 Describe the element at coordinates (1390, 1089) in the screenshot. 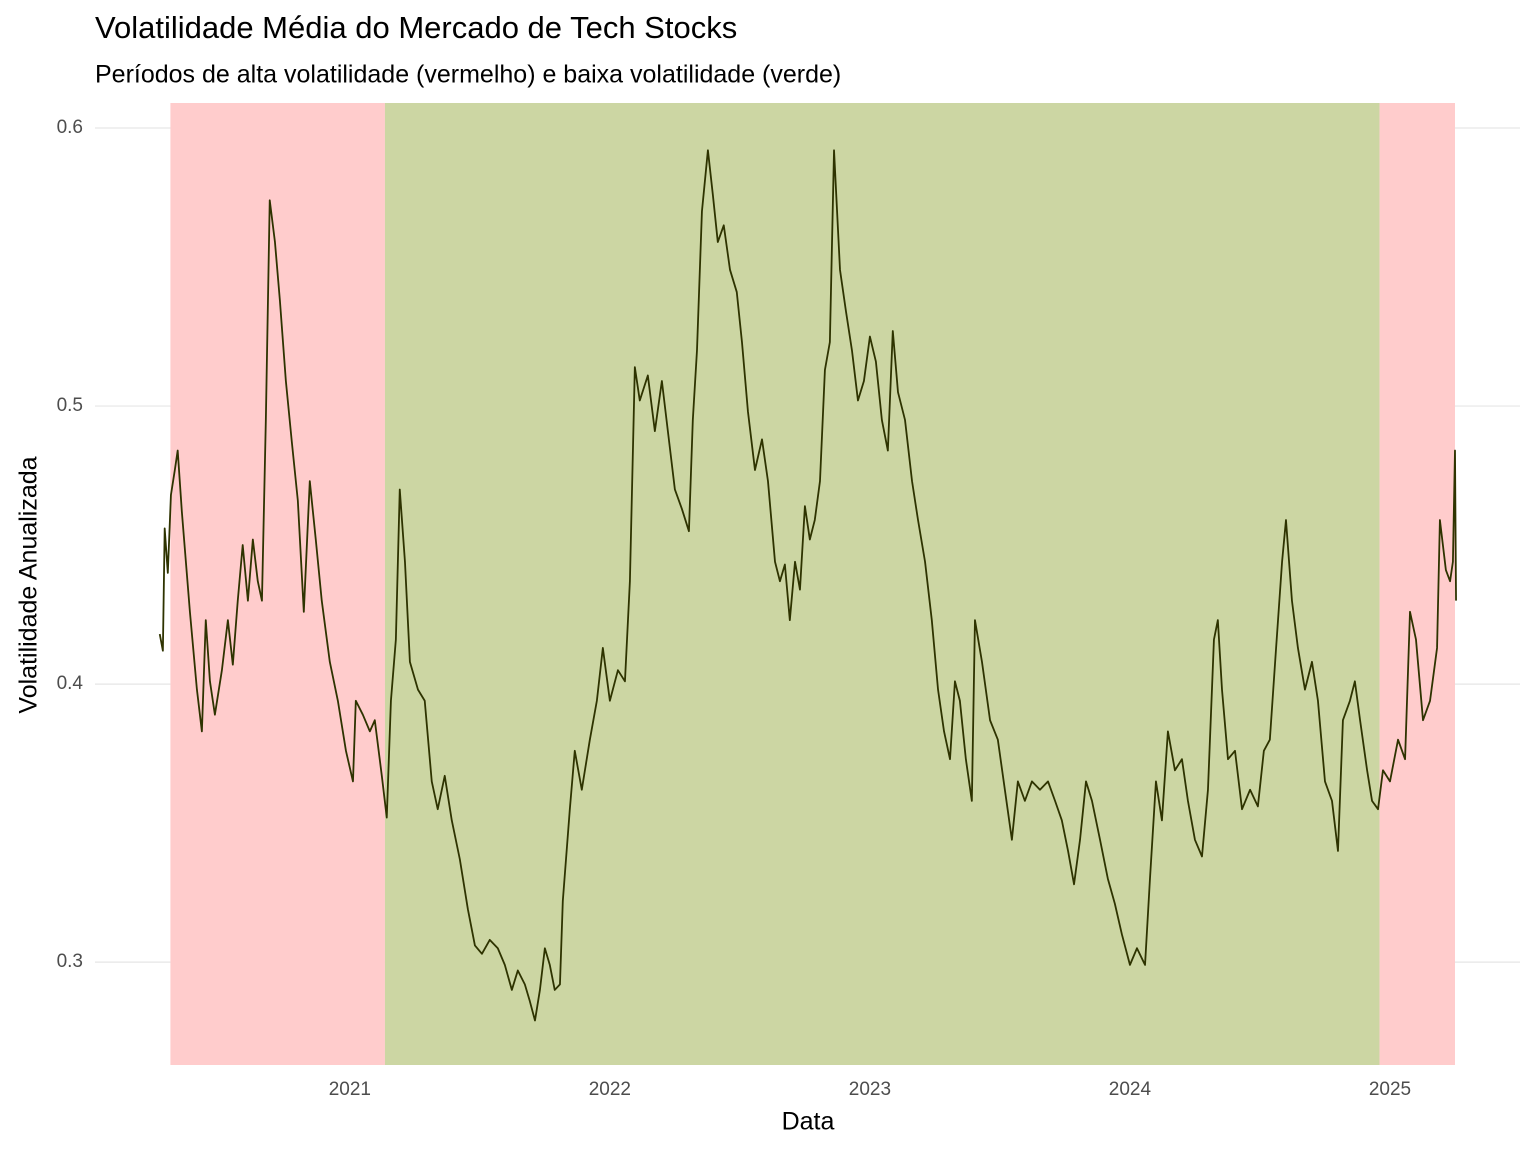

I see `x-tick-label: 2025` at that location.